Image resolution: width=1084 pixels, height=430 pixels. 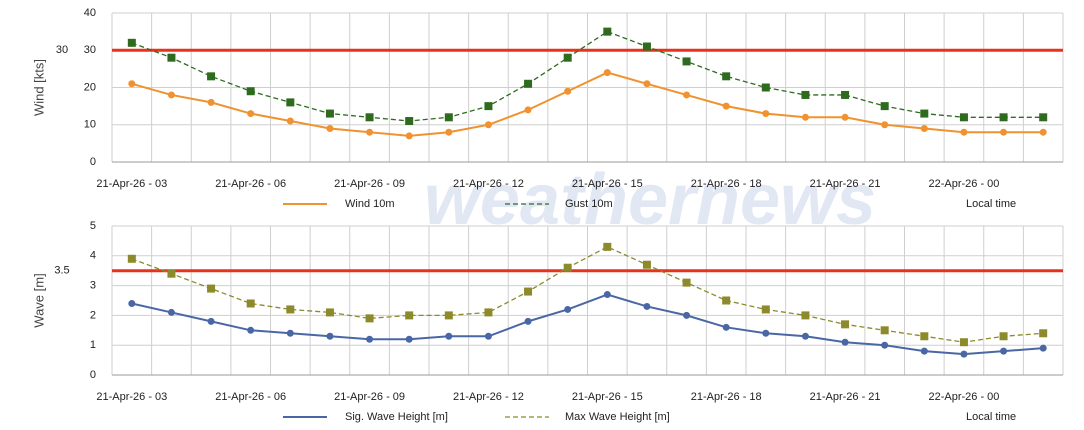 What do you see at coordinates (589, 204) in the screenshot?
I see `legend-label: Gust 10m` at bounding box center [589, 204].